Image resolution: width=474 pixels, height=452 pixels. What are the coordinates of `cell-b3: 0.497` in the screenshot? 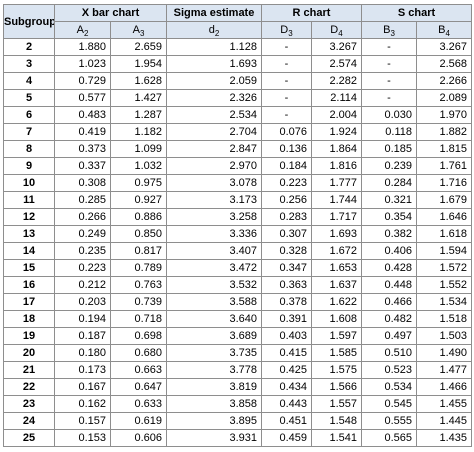 It's located at (389, 336).